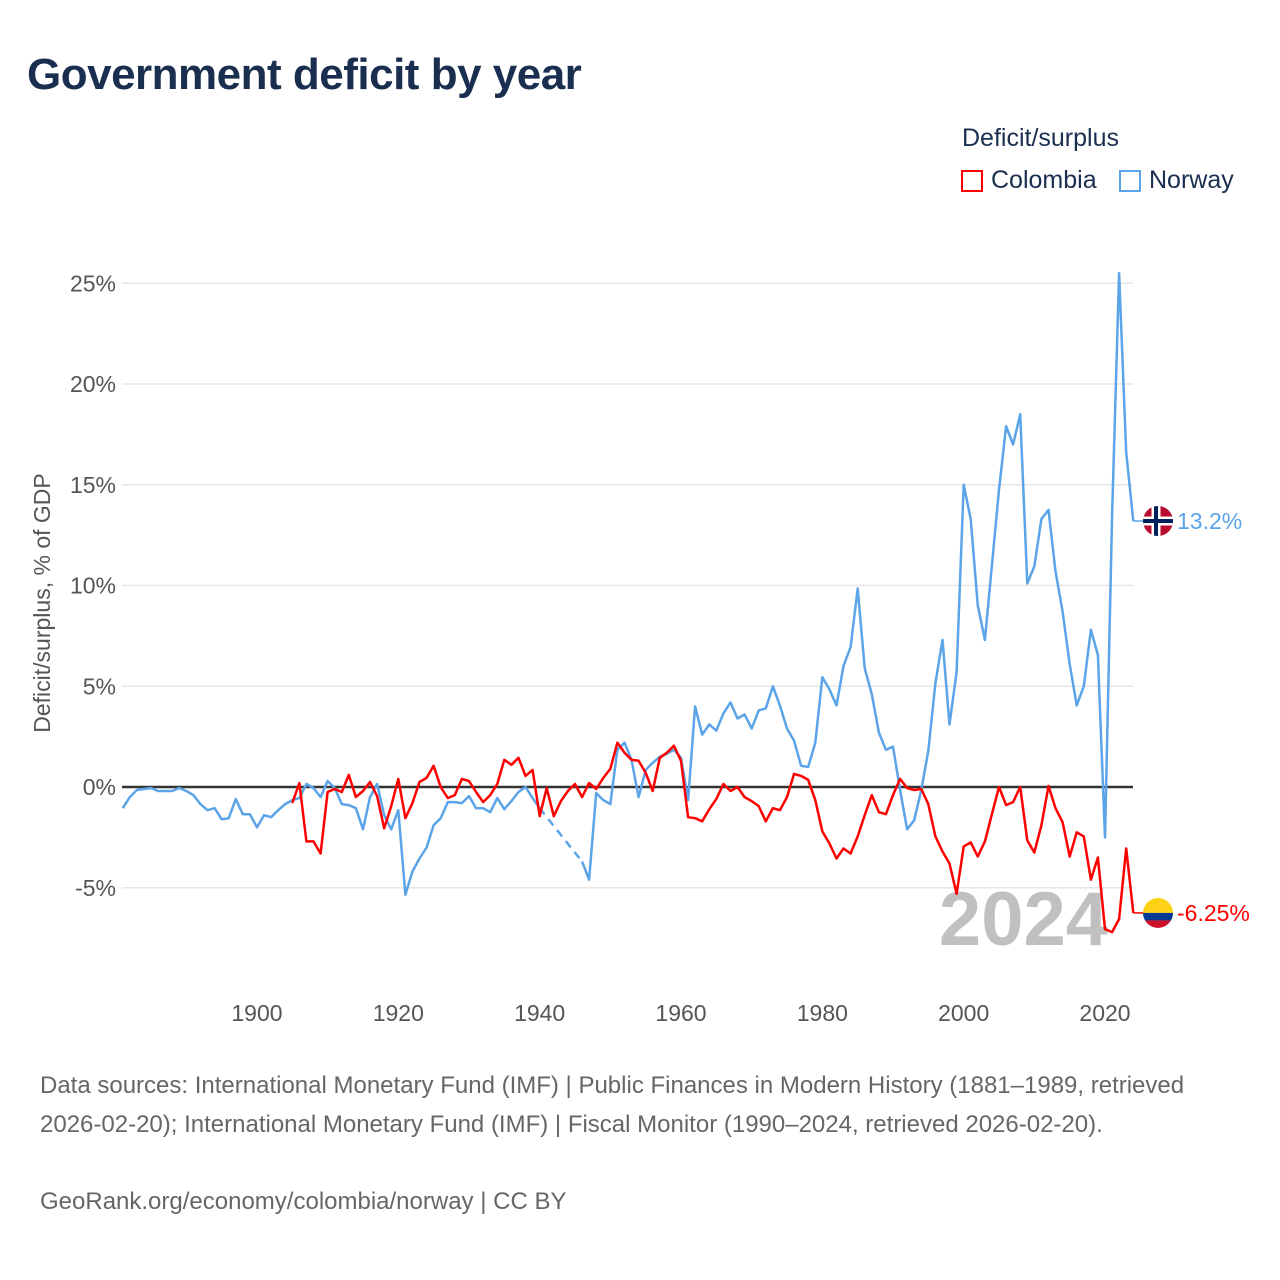  Describe the element at coordinates (1158, 924) in the screenshot. I see `flag-red` at that location.